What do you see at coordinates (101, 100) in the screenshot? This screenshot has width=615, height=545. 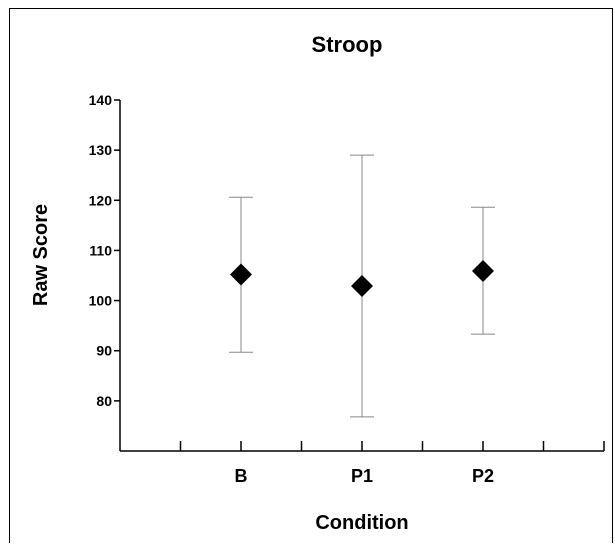 I see `y-tick-label: 140` at bounding box center [101, 100].